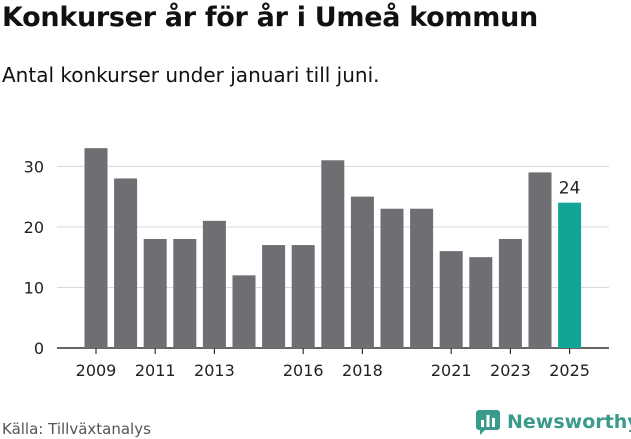  I want to click on bar-2012, so click(185, 293).